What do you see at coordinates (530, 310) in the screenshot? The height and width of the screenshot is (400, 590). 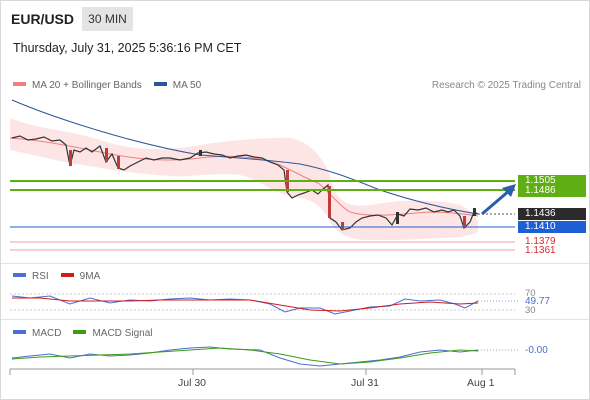 I see `rsi-30-label: 30` at bounding box center [530, 310].